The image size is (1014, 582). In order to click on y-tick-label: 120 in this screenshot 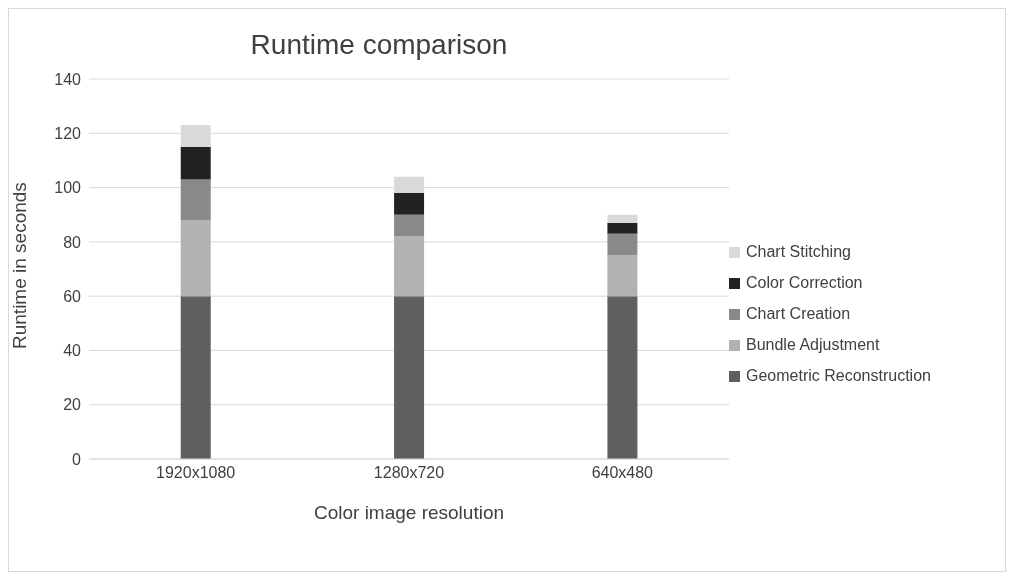, I will do `click(68, 133)`.